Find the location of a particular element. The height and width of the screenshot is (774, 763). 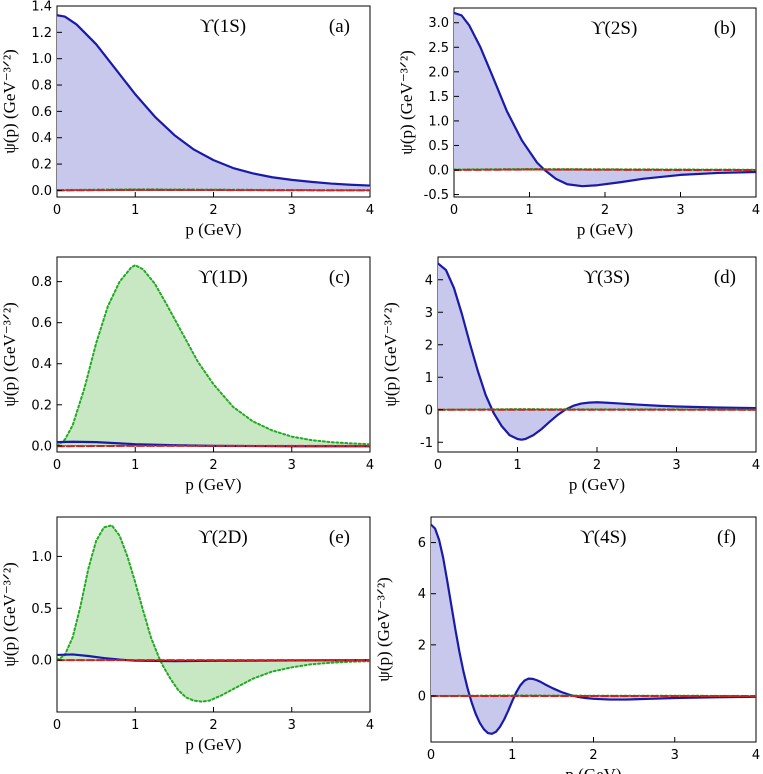

y-tick-label: 0.6 is located at coordinates (41, 112).